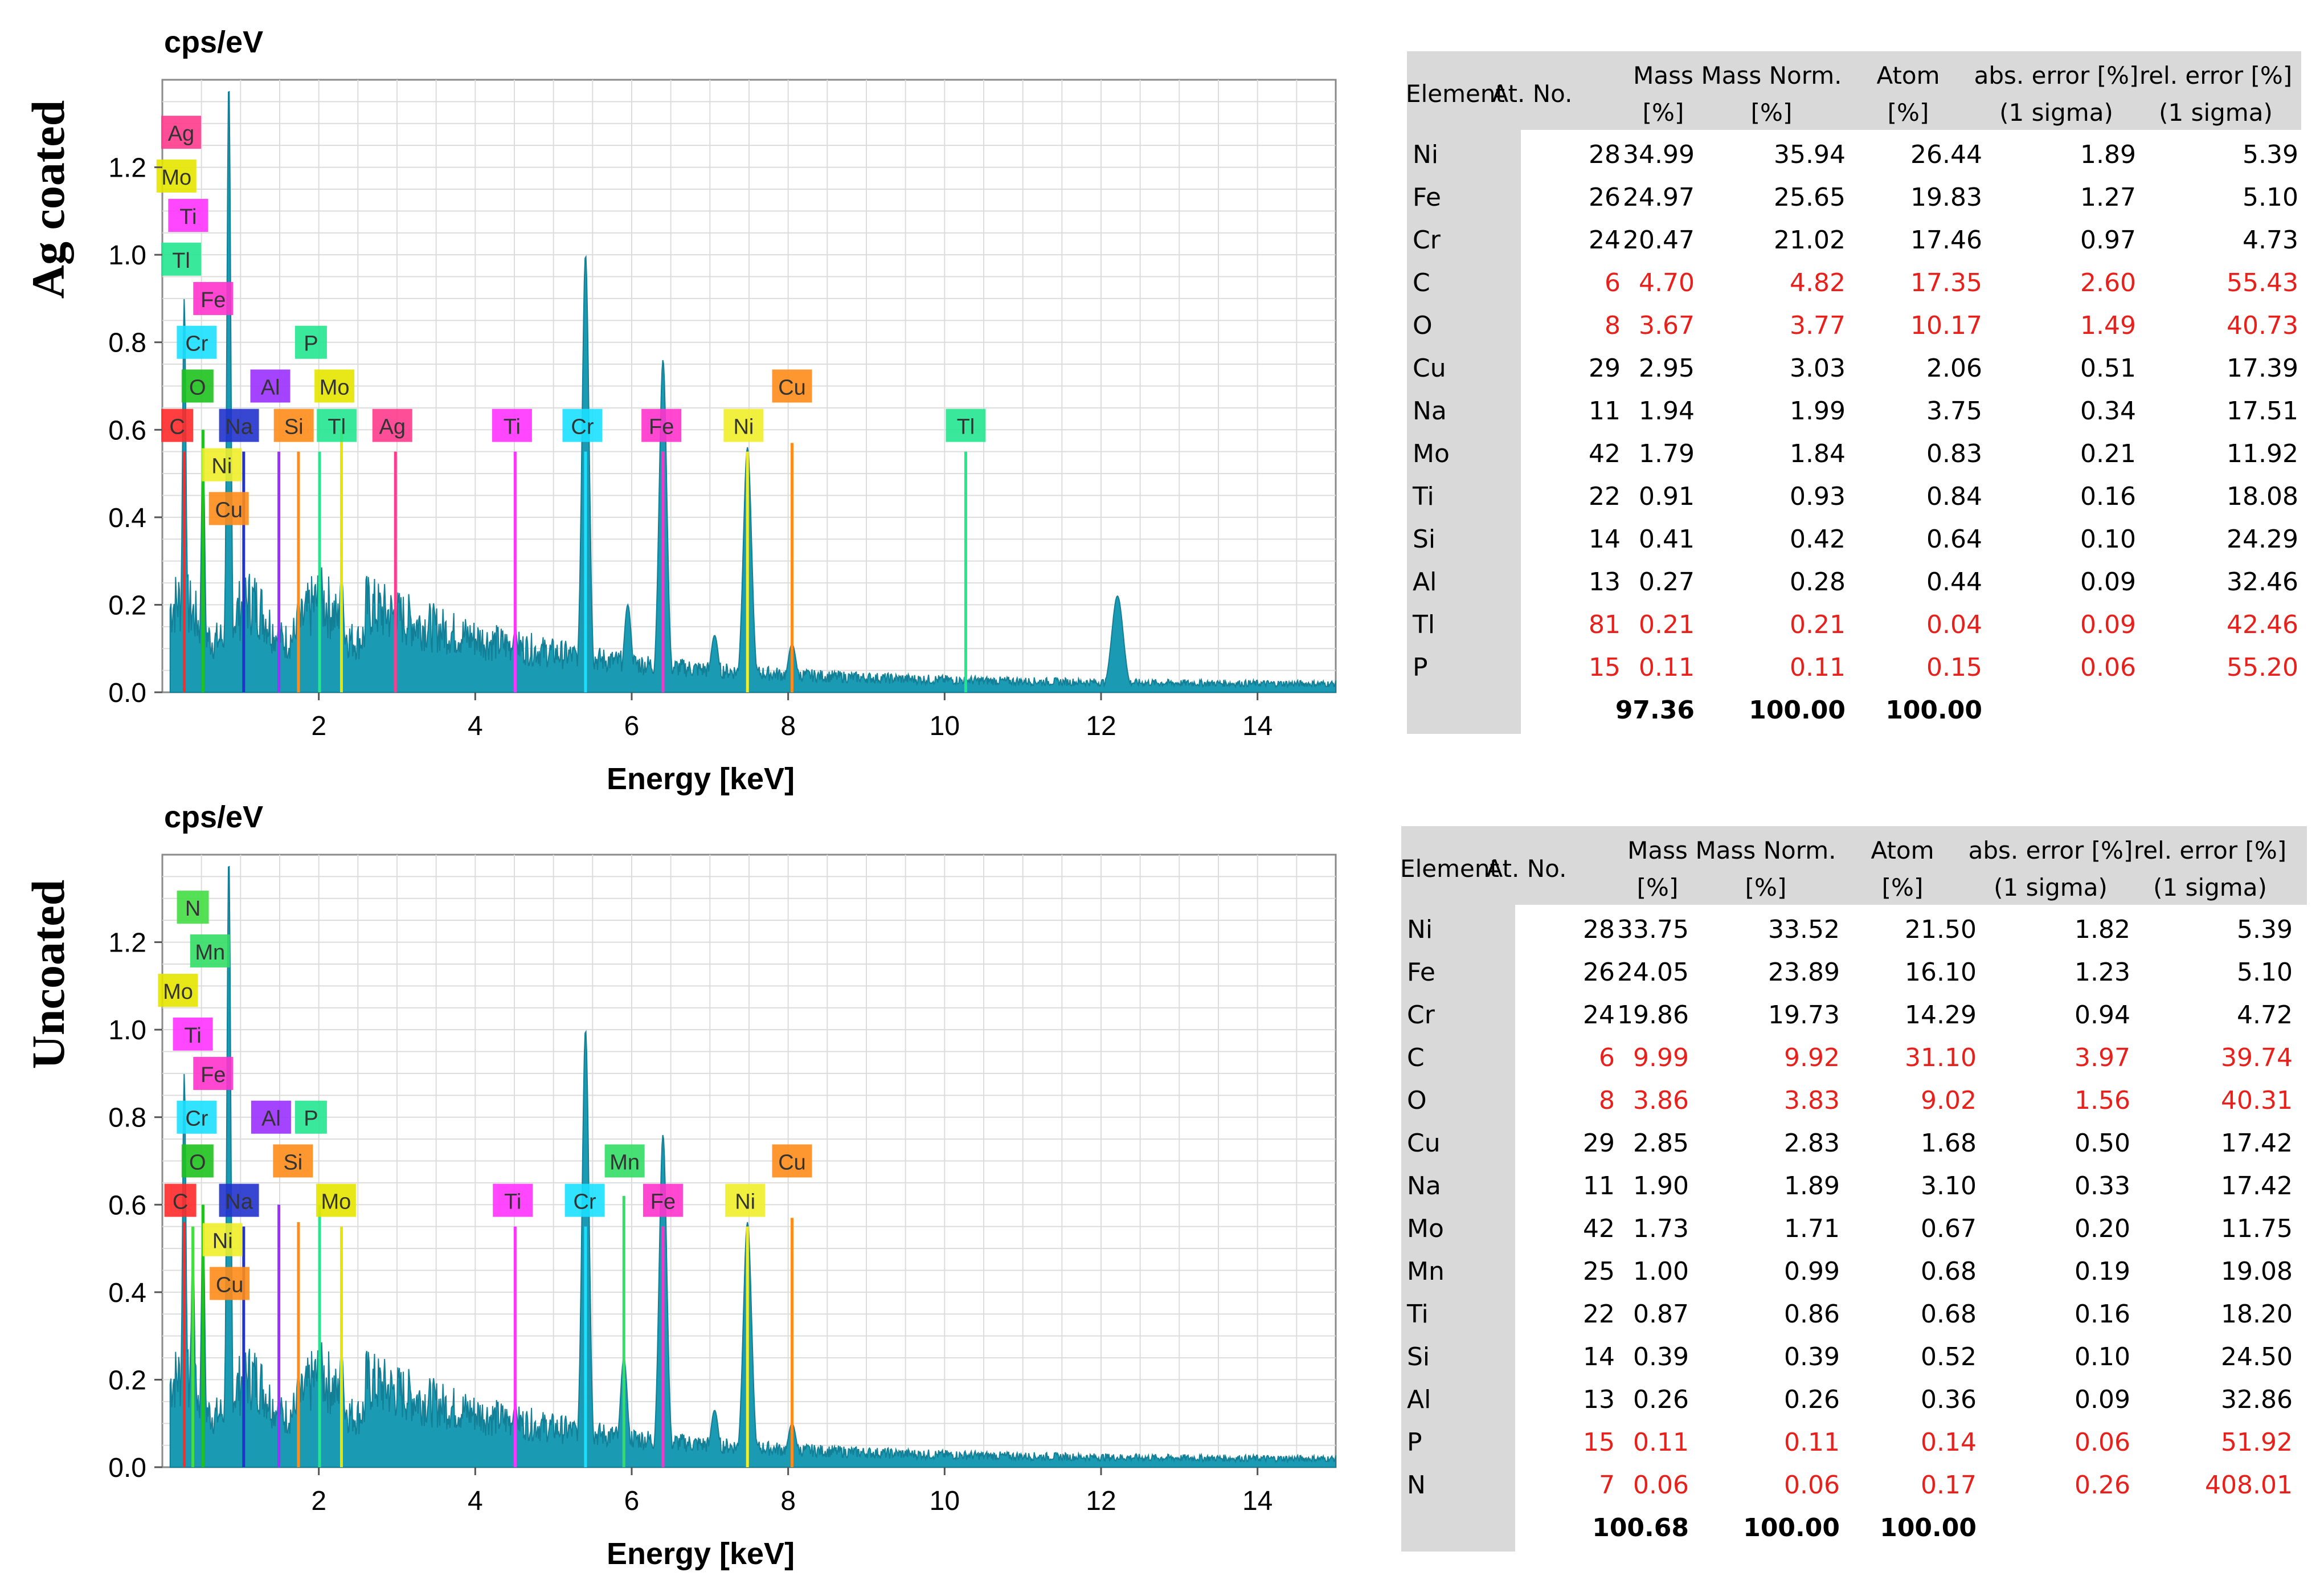 The height and width of the screenshot is (1584, 2324). I want to click on table-value-cell: 2.95, so click(1667, 368).